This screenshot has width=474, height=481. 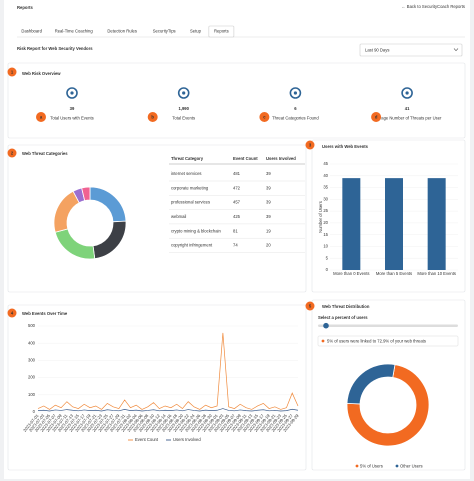 What do you see at coordinates (377, 49) in the screenshot?
I see `select-value: Last 90 Days` at bounding box center [377, 49].